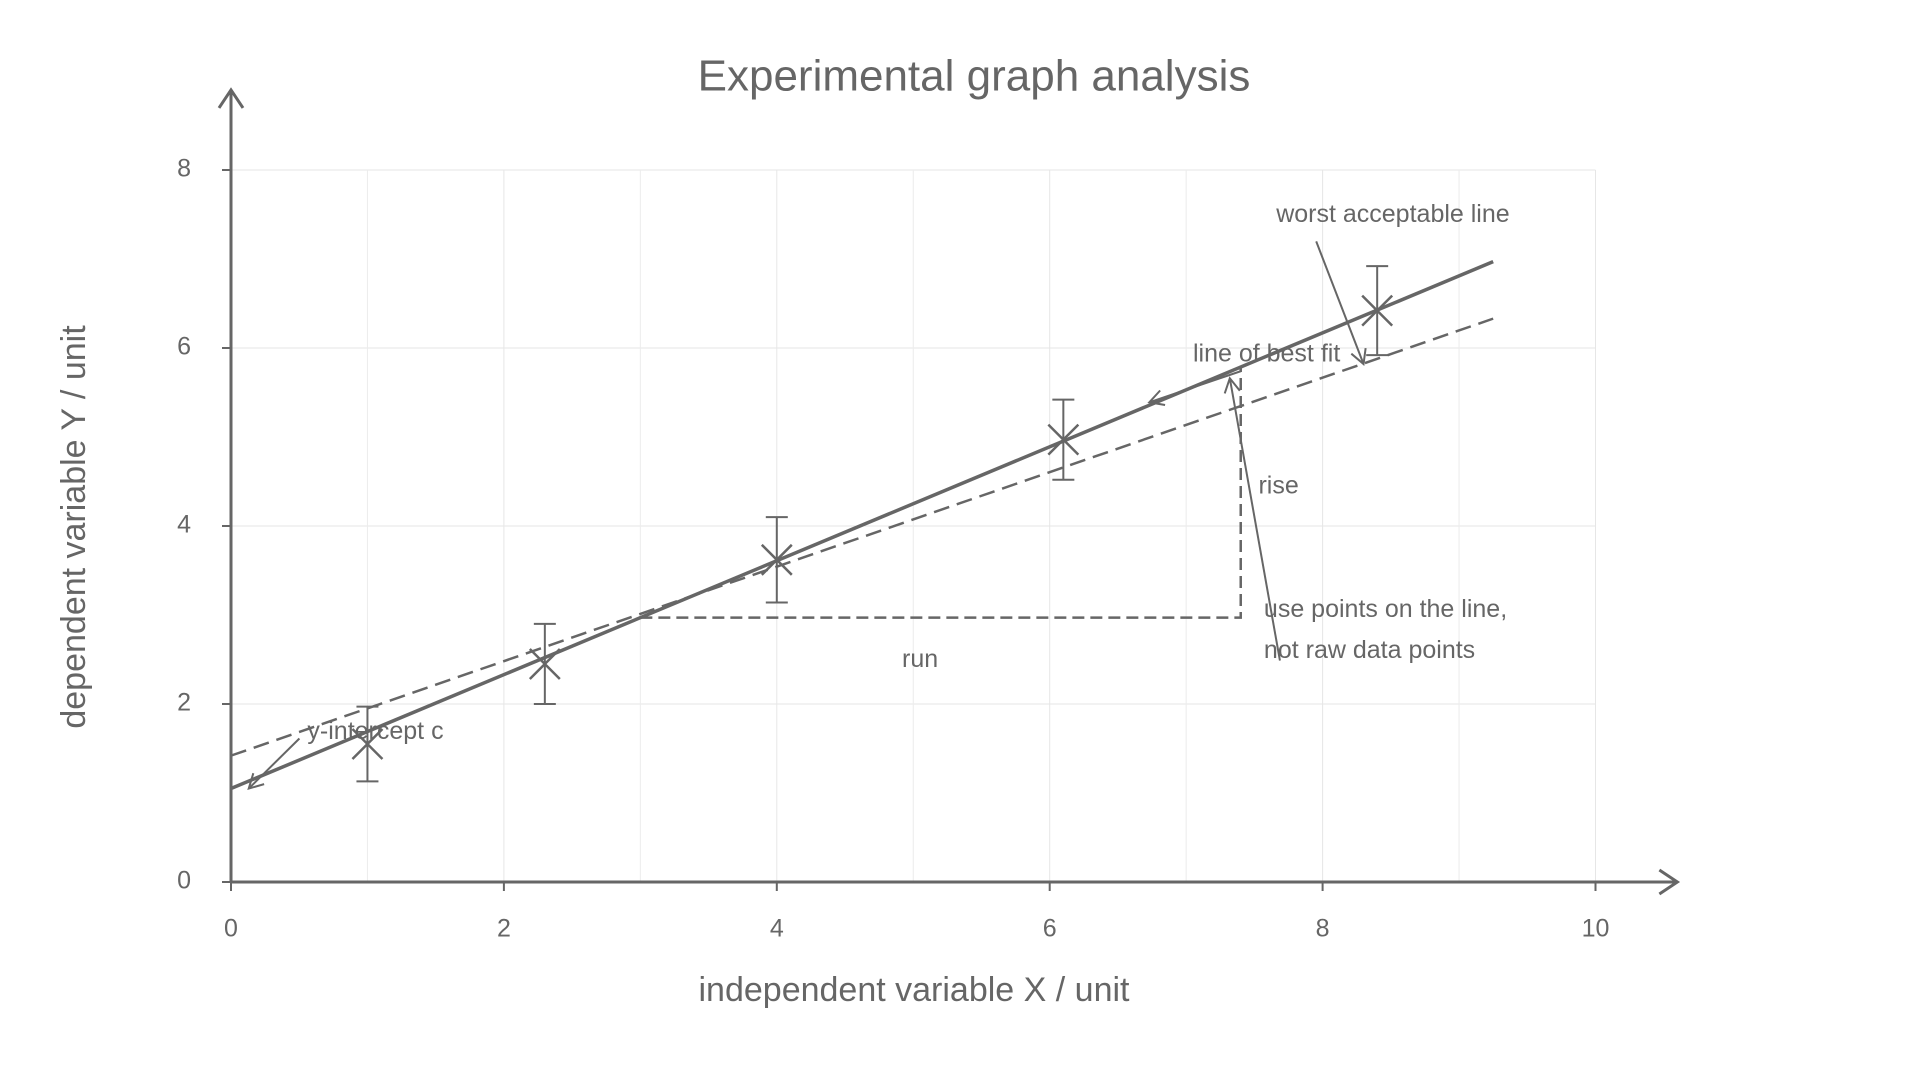 This screenshot has width=1920, height=1080. Describe the element at coordinates (1050, 929) in the screenshot. I see `x-tick-label: 6` at that location.